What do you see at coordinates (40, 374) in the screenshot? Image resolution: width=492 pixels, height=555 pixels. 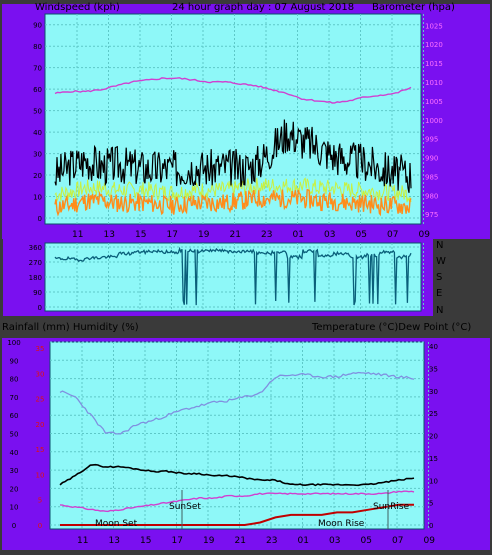 I see `rain-tick-label: 30` at bounding box center [40, 374].